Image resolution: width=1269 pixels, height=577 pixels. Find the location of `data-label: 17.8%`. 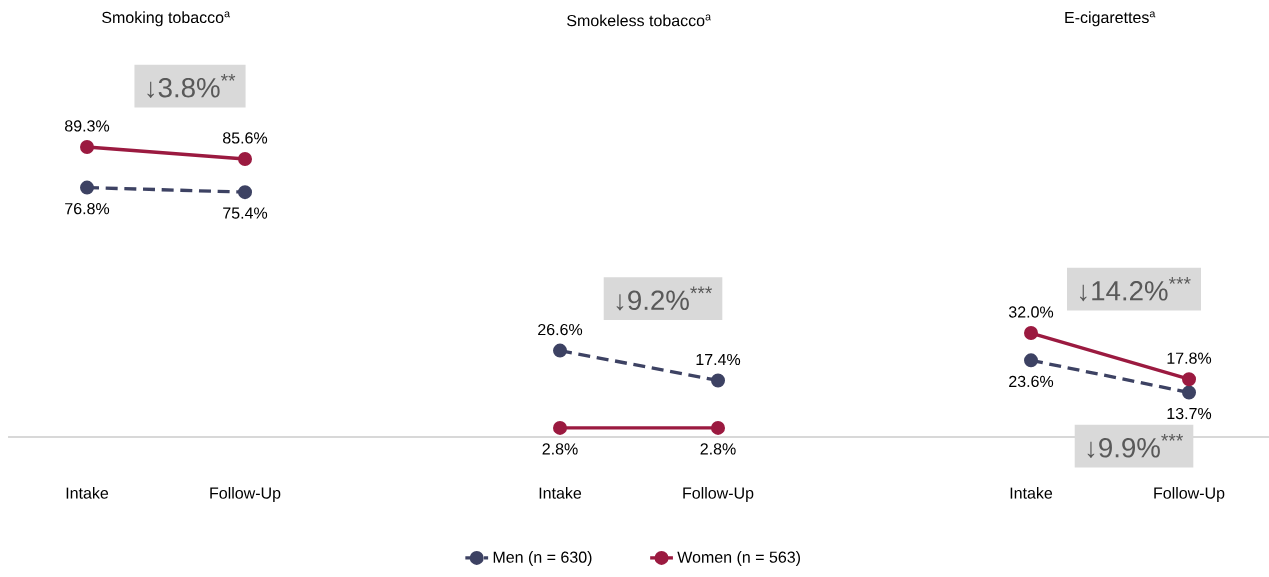

data-label: 17.8% is located at coordinates (1189, 358).